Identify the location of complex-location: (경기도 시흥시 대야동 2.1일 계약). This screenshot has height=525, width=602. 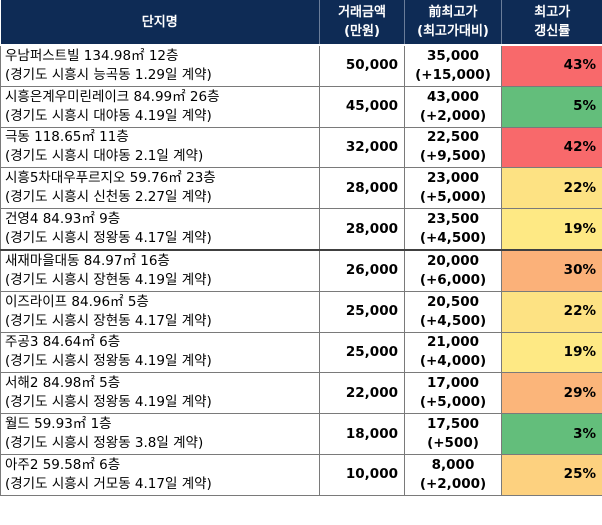
(104, 156).